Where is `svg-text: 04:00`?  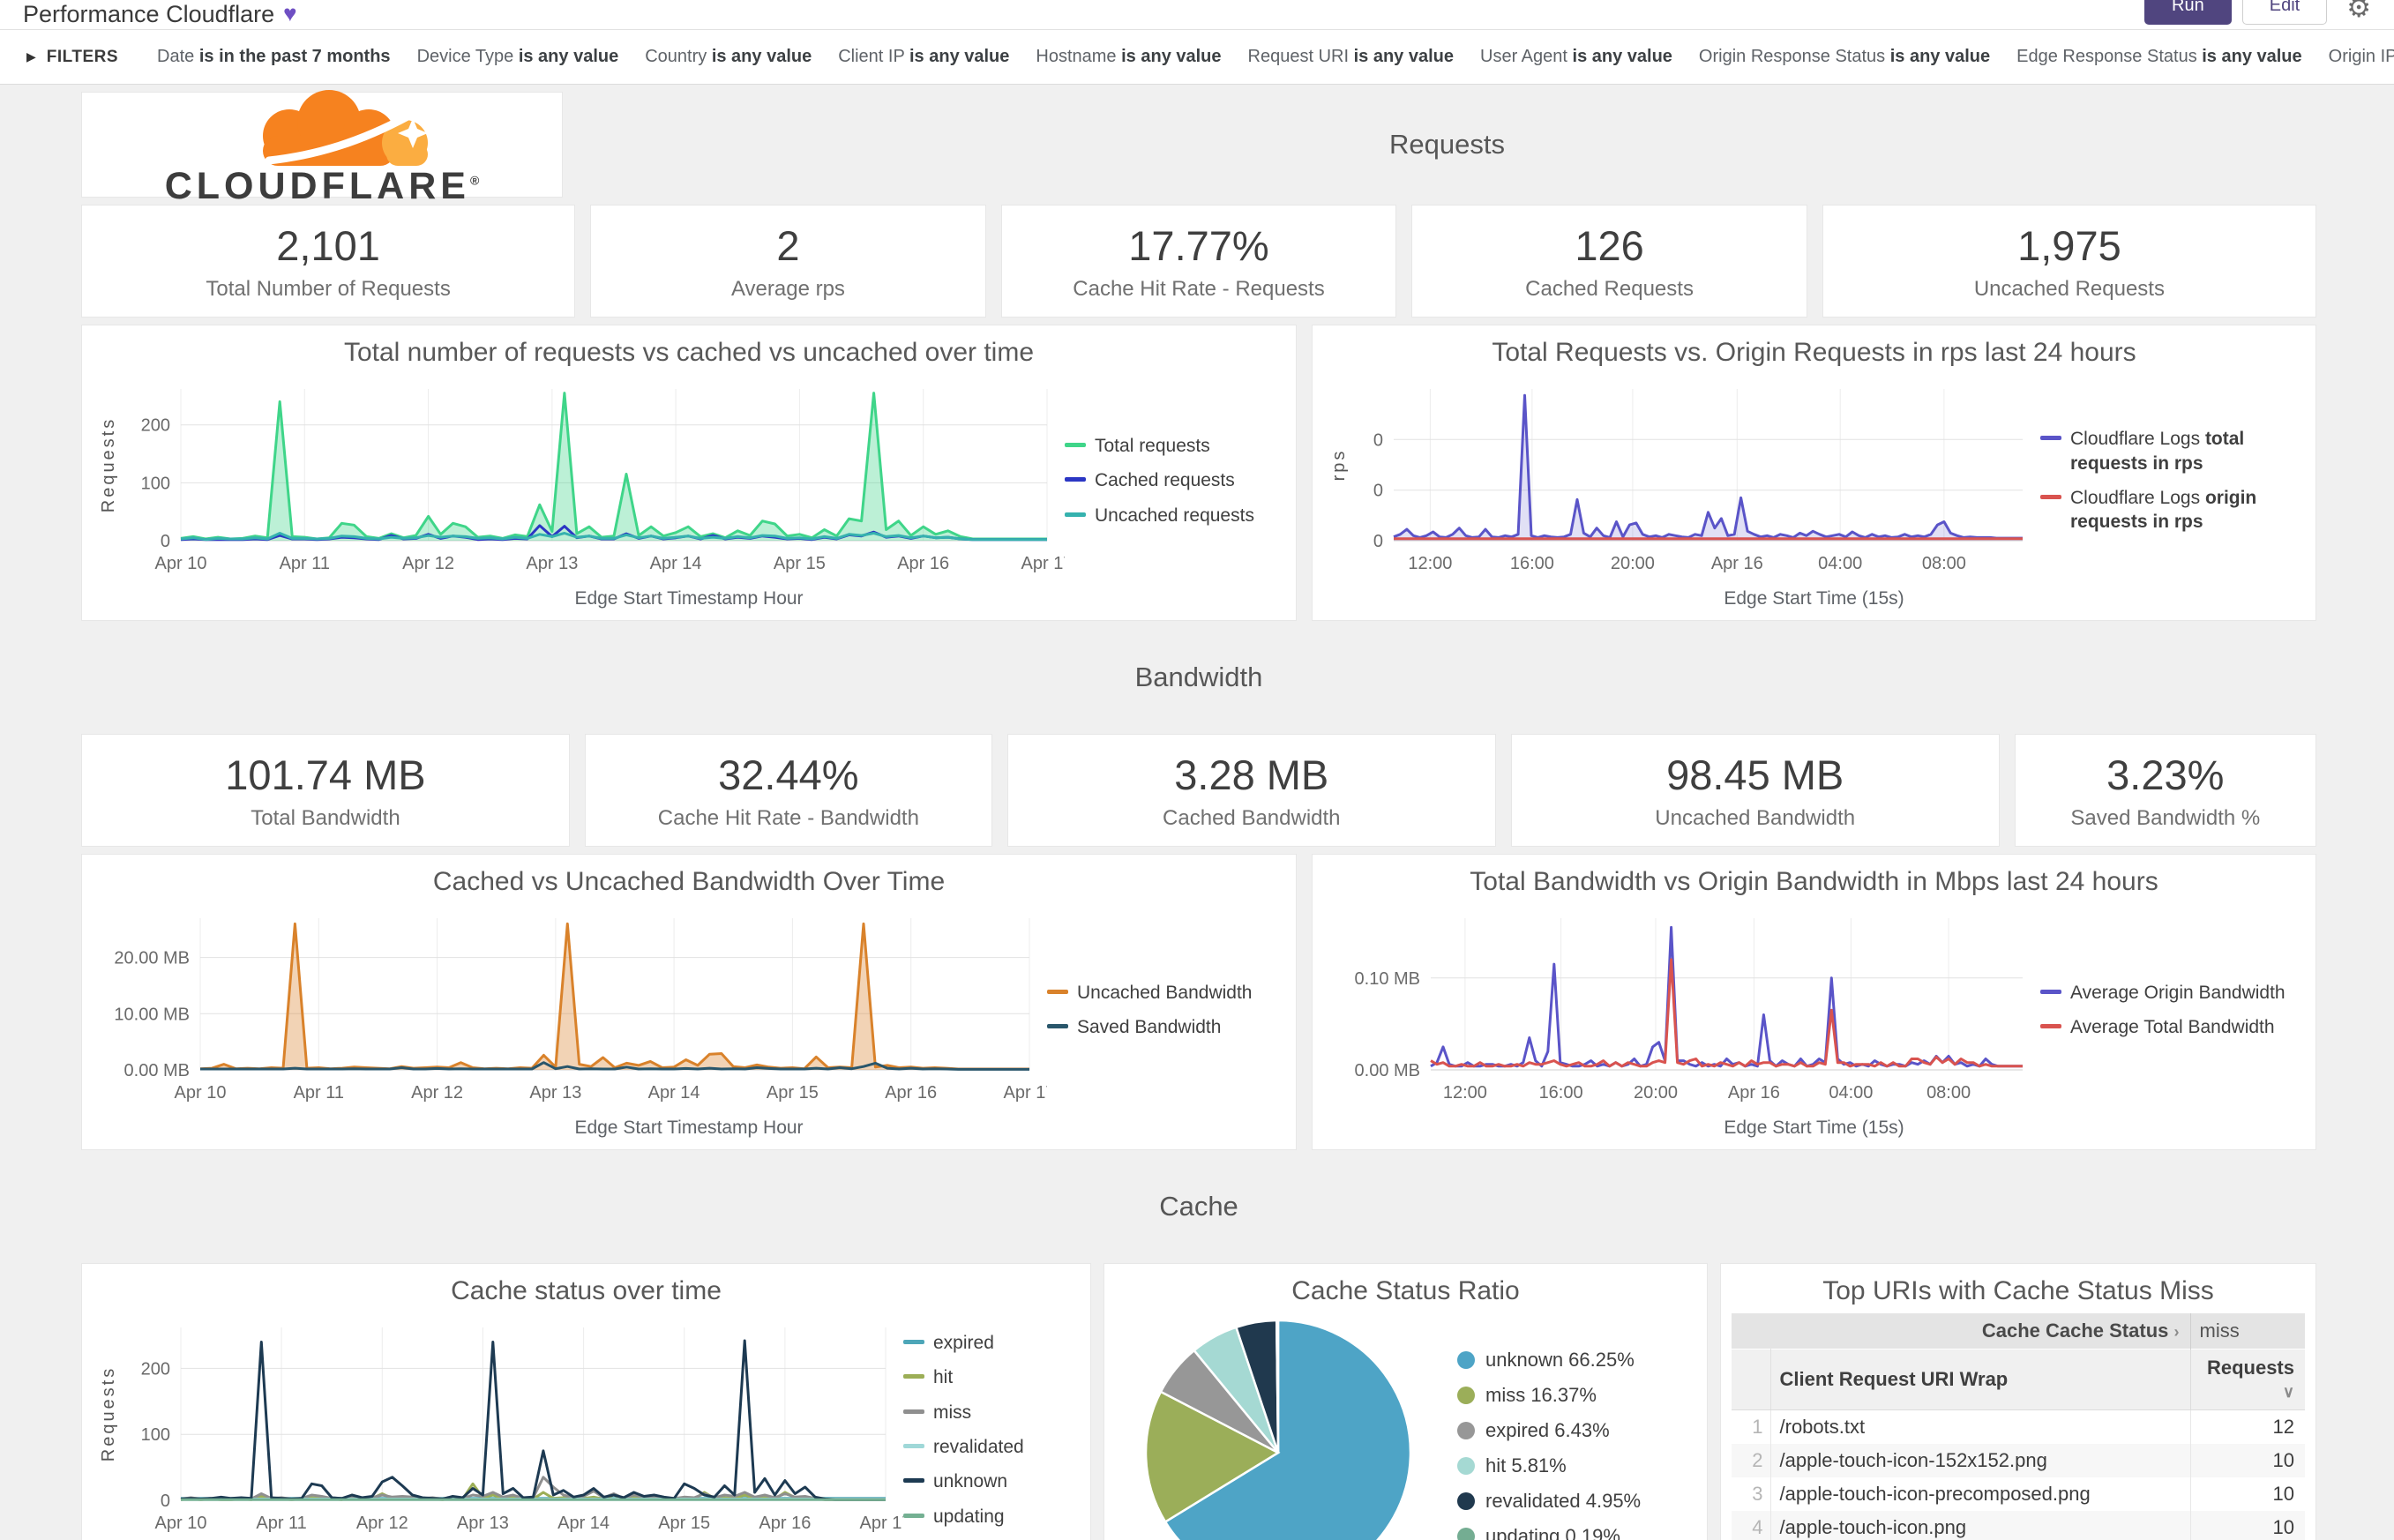
svg-text: 04:00 is located at coordinates (1840, 563).